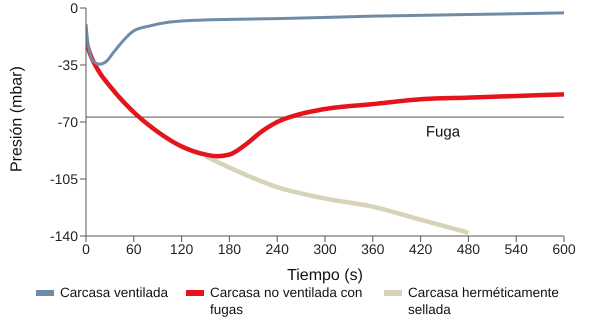 The width and height of the screenshot is (600, 329). Describe the element at coordinates (443, 131) in the screenshot. I see `ref-line-label: Fuga` at that location.